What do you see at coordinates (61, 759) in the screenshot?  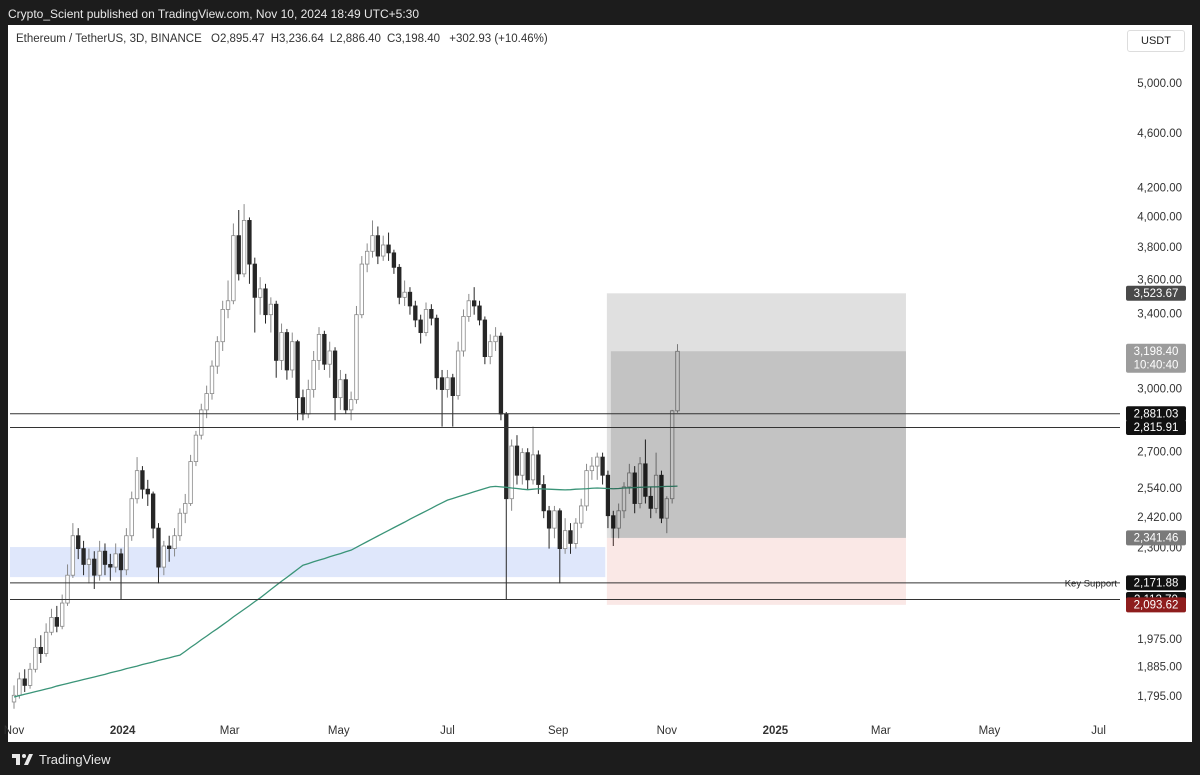 I see `footer-brand: TradingView` at bounding box center [61, 759].